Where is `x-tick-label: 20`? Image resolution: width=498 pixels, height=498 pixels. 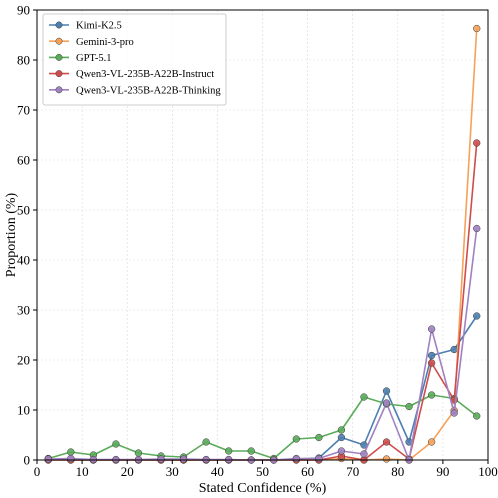
x-tick-label: 20 is located at coordinates (127, 471).